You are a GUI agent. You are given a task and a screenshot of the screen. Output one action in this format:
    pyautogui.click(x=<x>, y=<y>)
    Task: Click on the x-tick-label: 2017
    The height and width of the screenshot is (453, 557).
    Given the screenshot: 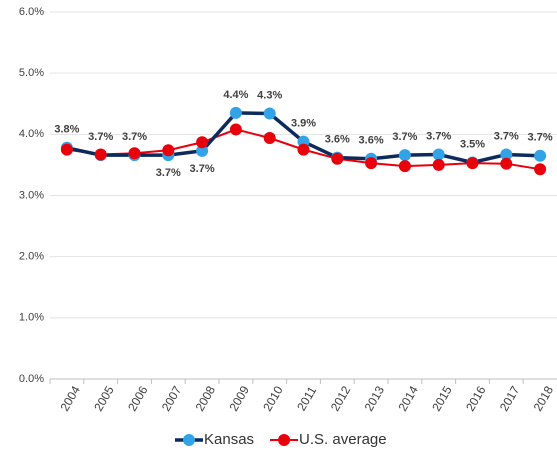 What is the action you would take?
    pyautogui.click(x=510, y=398)
    